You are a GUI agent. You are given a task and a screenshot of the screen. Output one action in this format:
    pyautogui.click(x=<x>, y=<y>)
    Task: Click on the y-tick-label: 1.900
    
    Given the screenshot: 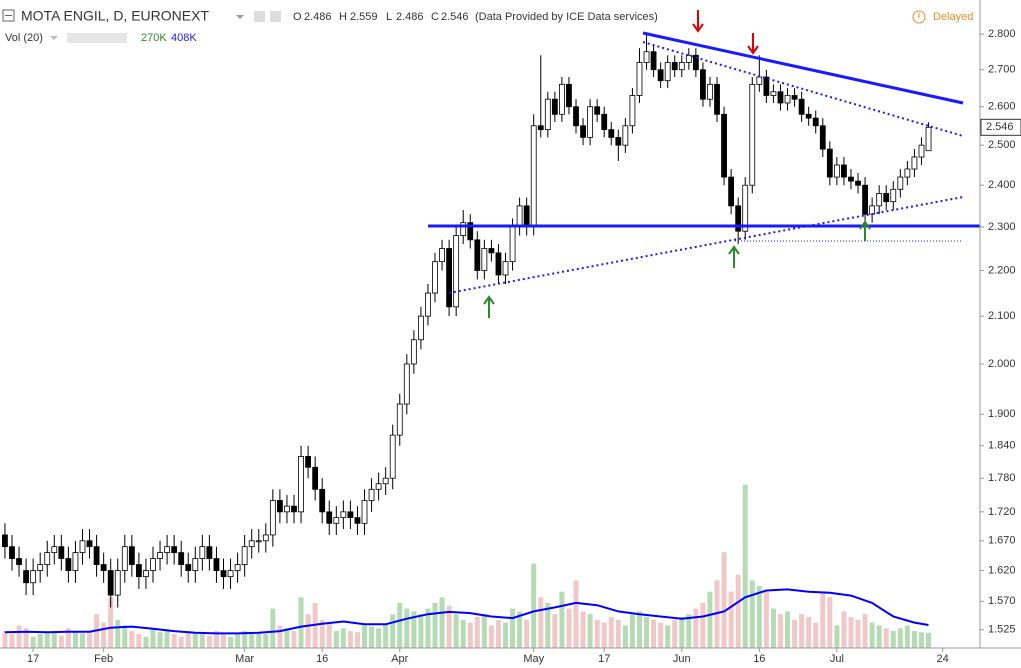 What is the action you would take?
    pyautogui.click(x=1002, y=414)
    